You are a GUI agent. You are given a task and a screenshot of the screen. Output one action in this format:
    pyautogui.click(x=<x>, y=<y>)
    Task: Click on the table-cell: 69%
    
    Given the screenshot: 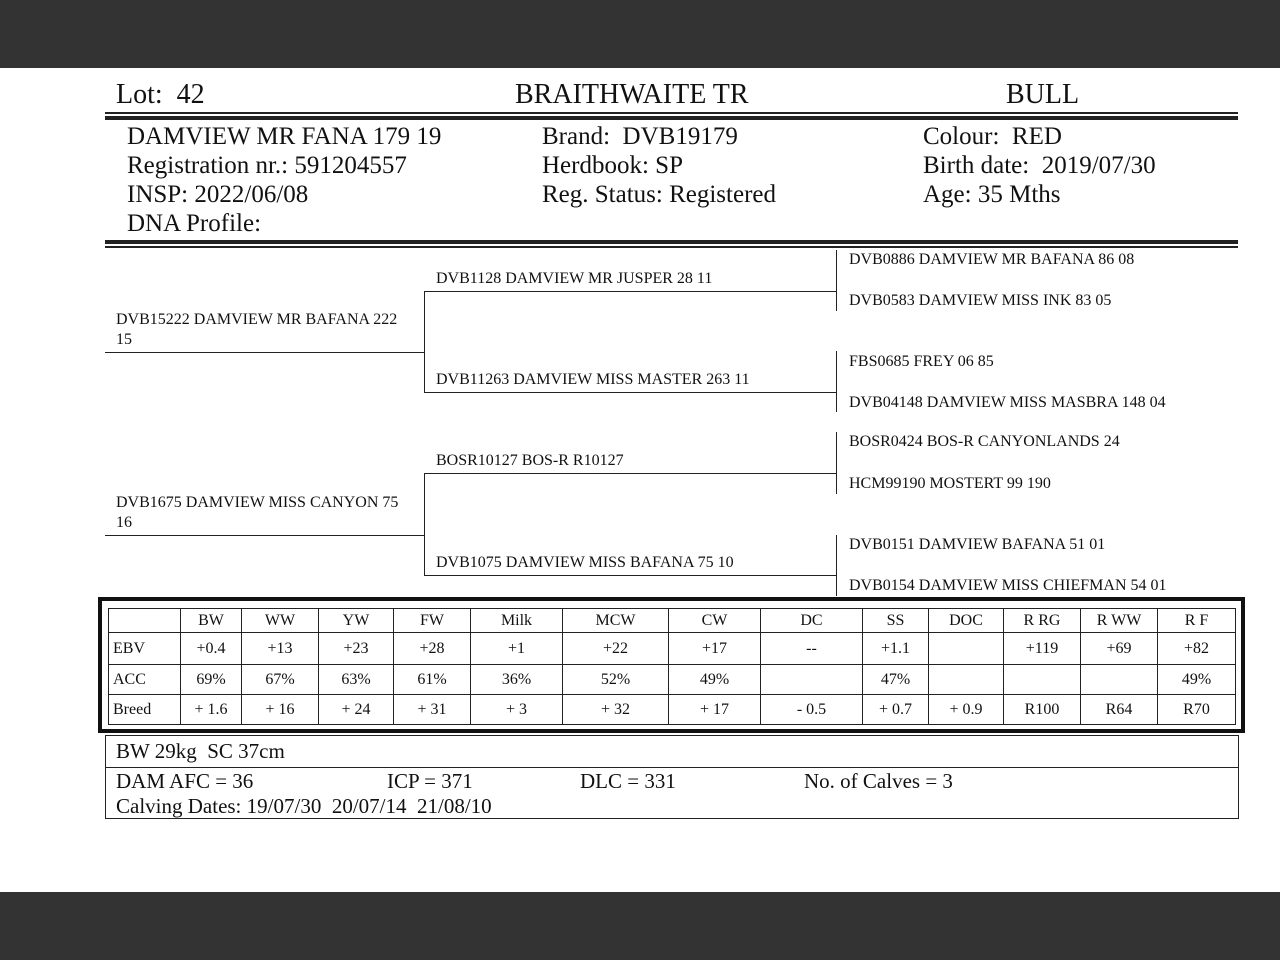 What is the action you would take?
    pyautogui.click(x=211, y=679)
    